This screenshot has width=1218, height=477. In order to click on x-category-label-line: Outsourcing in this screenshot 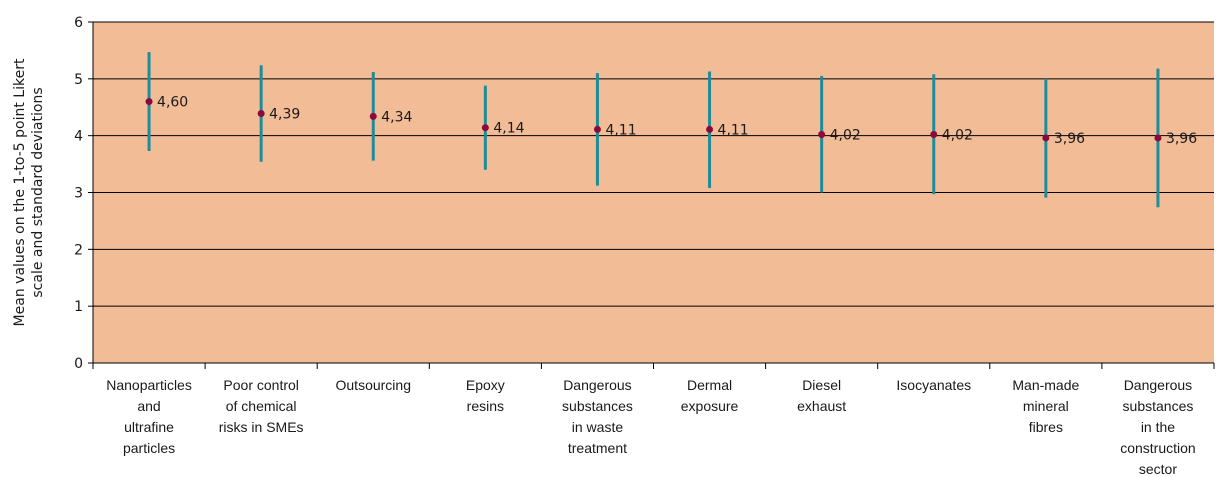, I will do `click(373, 385)`.